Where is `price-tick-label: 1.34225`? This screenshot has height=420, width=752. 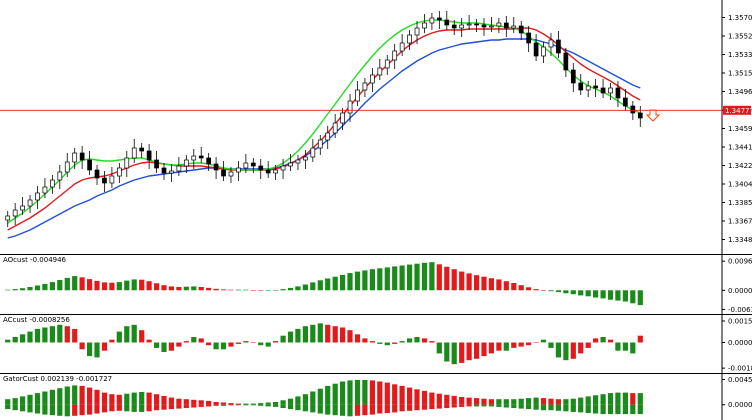 price-tick-label: 1.34225 is located at coordinates (740, 166).